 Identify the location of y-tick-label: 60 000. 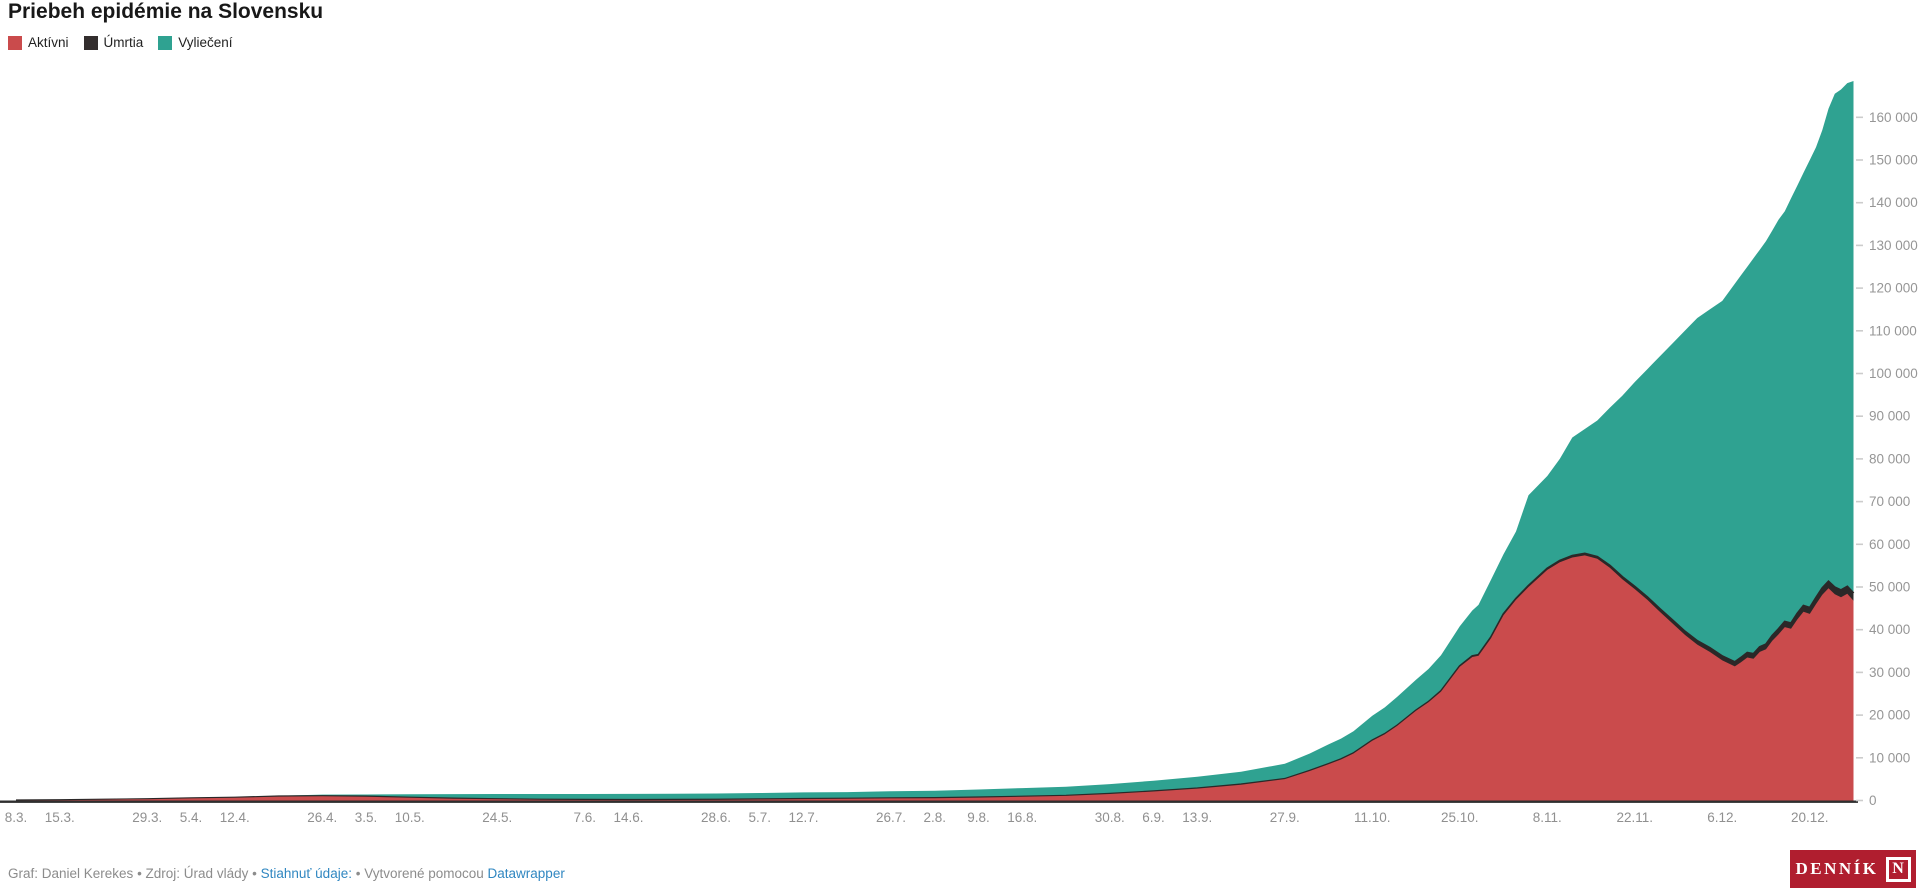
(1889, 544).